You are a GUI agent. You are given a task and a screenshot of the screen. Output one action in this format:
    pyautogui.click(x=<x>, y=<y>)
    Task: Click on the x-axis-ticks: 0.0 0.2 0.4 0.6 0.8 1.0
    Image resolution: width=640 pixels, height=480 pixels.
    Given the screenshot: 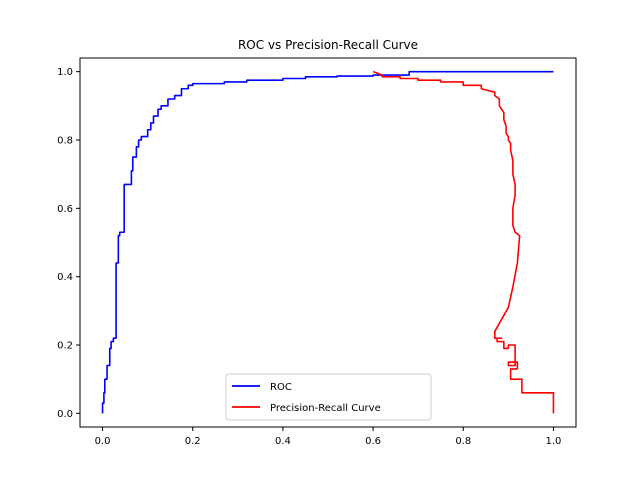 What is the action you would take?
    pyautogui.click(x=328, y=437)
    